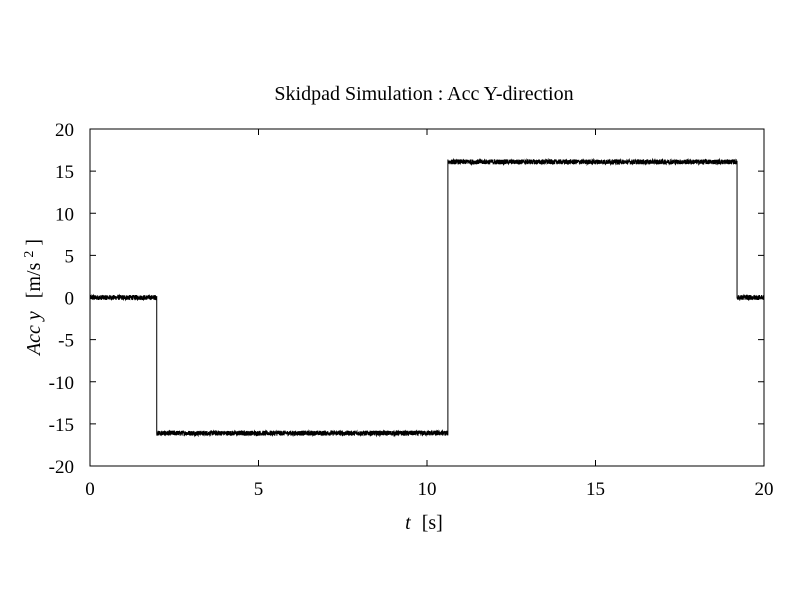 This screenshot has width=800, height=600. Describe the element at coordinates (64, 214) in the screenshot. I see `y-tick-label: 10` at that location.